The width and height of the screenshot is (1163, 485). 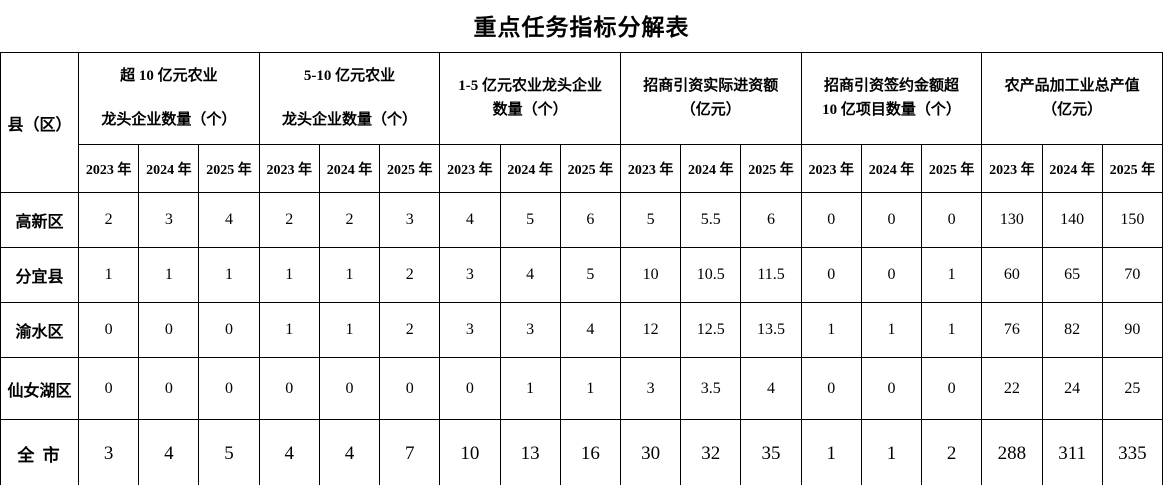 What do you see at coordinates (771, 275) in the screenshot?
I see `table-cell: 11.5` at bounding box center [771, 275].